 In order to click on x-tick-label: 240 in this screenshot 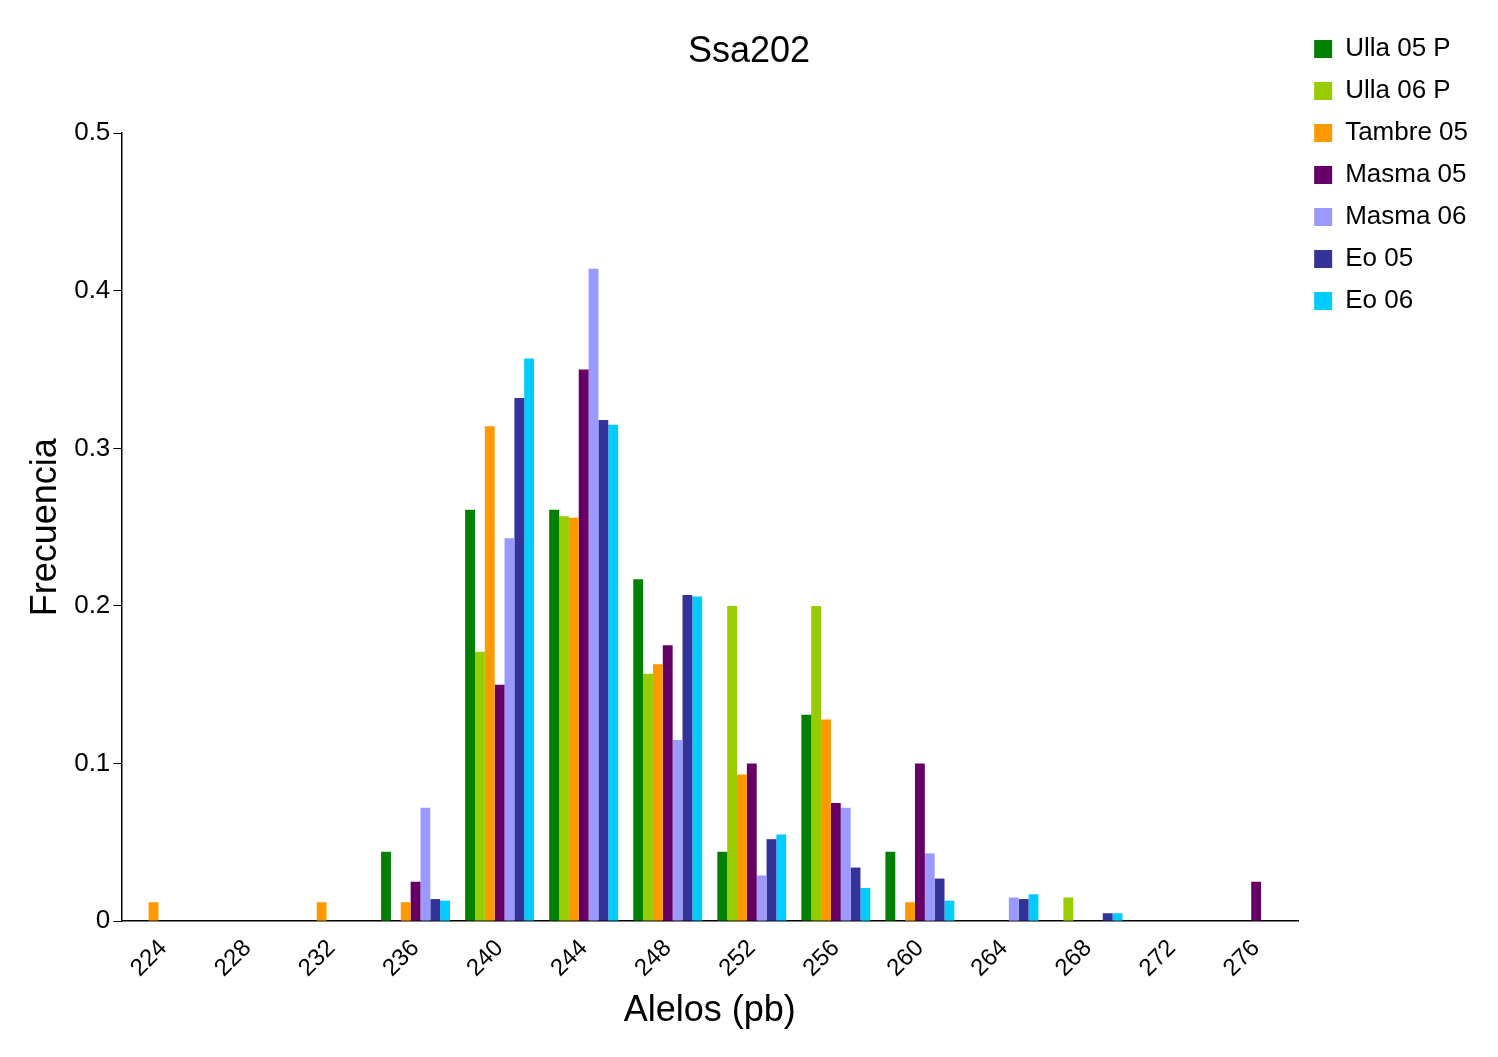, I will do `click(484, 957)`.